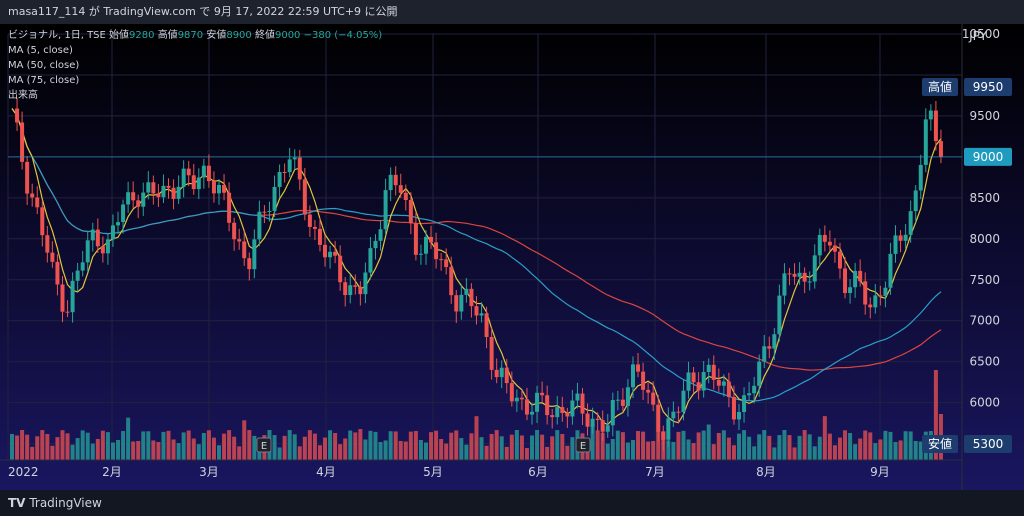  I want to click on currency-label: JPY, so click(978, 36).